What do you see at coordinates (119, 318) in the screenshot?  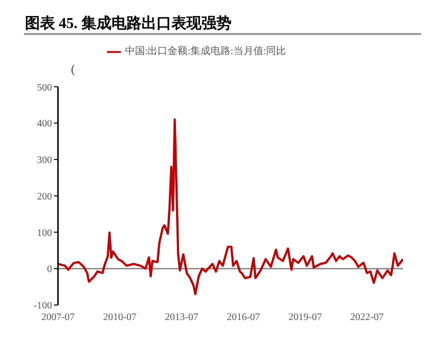 I see `x-tick-label: 2010-07` at bounding box center [119, 318].